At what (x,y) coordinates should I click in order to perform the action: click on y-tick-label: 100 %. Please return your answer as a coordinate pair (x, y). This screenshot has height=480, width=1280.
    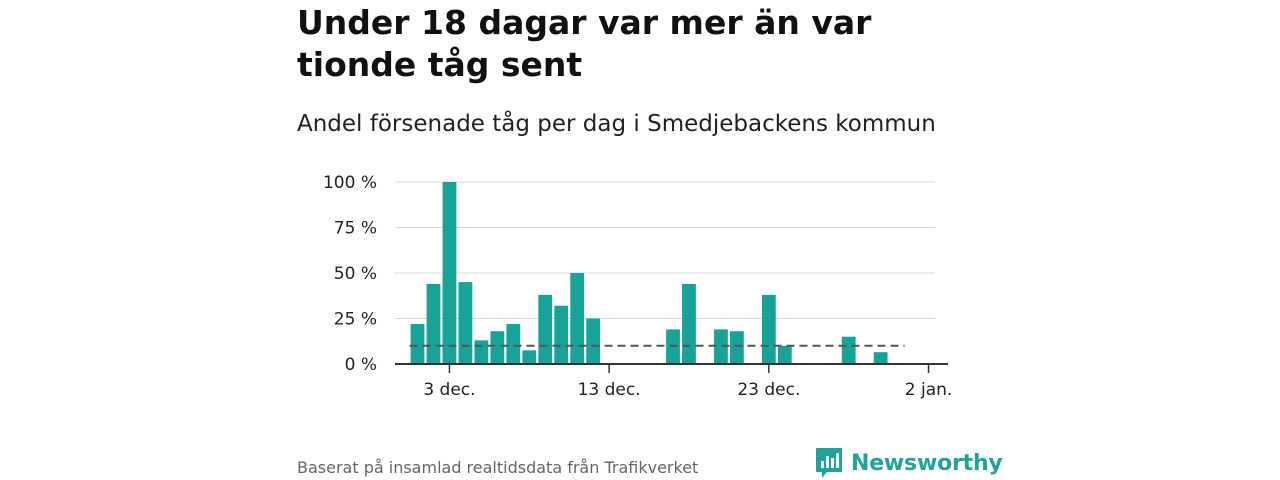
    Looking at the image, I should click on (350, 183).